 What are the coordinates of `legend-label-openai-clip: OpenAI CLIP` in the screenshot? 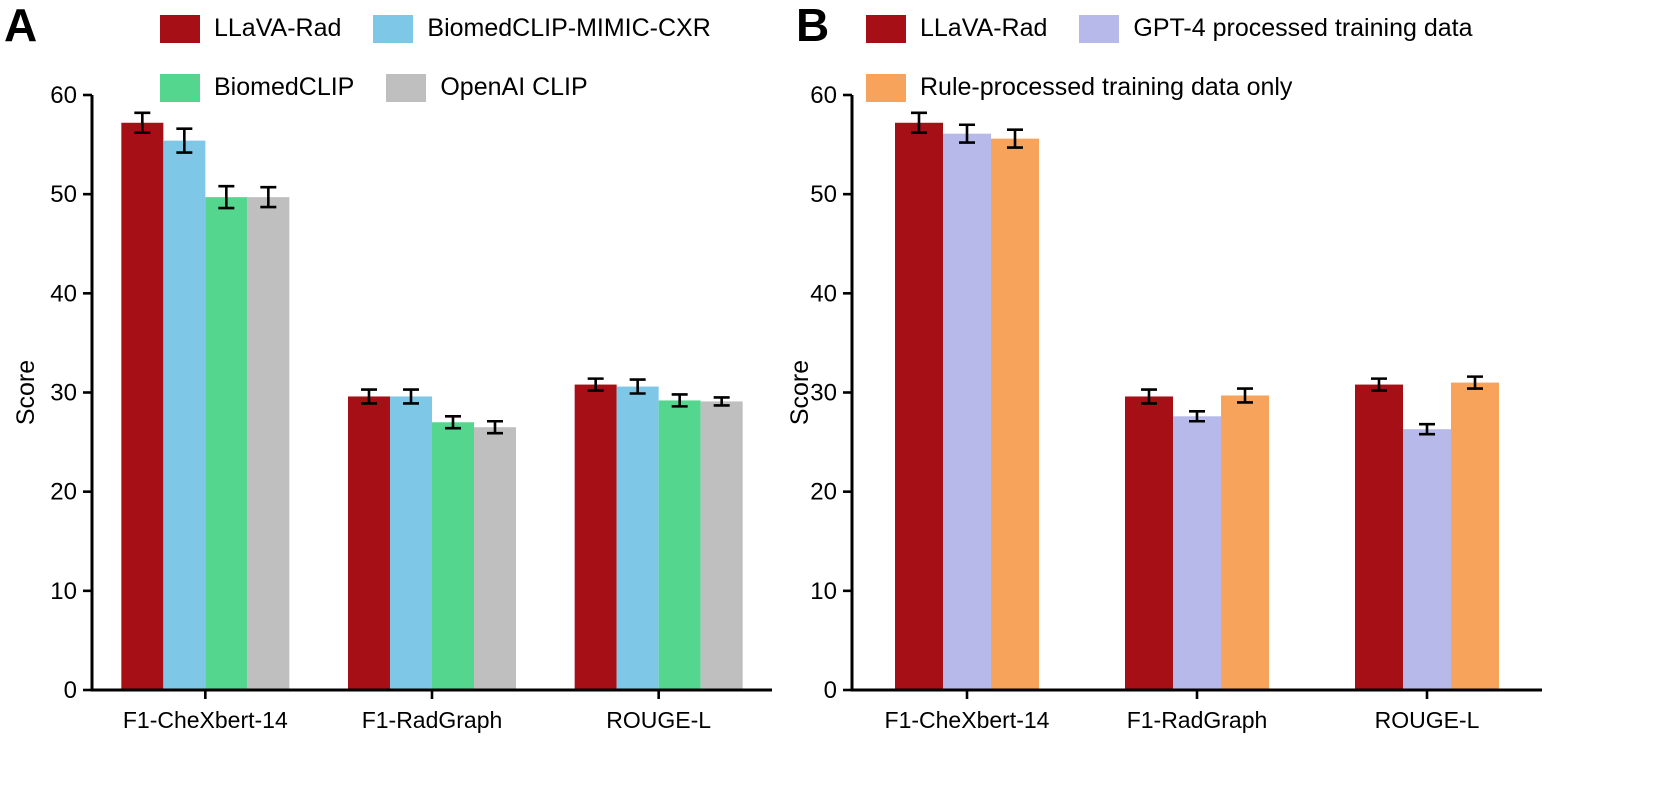 It's located at (514, 87).